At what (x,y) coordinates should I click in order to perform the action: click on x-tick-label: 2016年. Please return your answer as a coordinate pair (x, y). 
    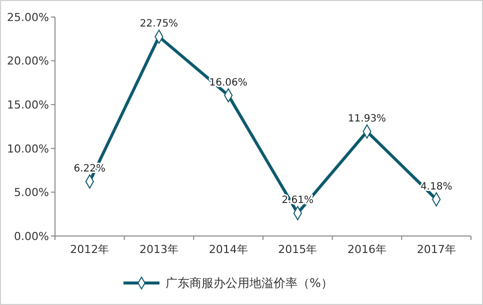
    Looking at the image, I should click on (367, 249).